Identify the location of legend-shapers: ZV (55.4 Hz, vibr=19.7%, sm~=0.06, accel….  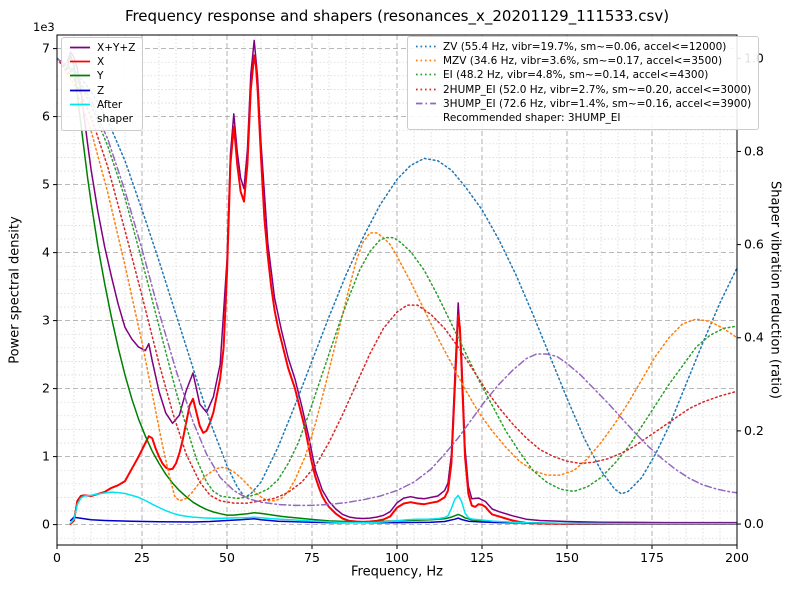
(583, 83).